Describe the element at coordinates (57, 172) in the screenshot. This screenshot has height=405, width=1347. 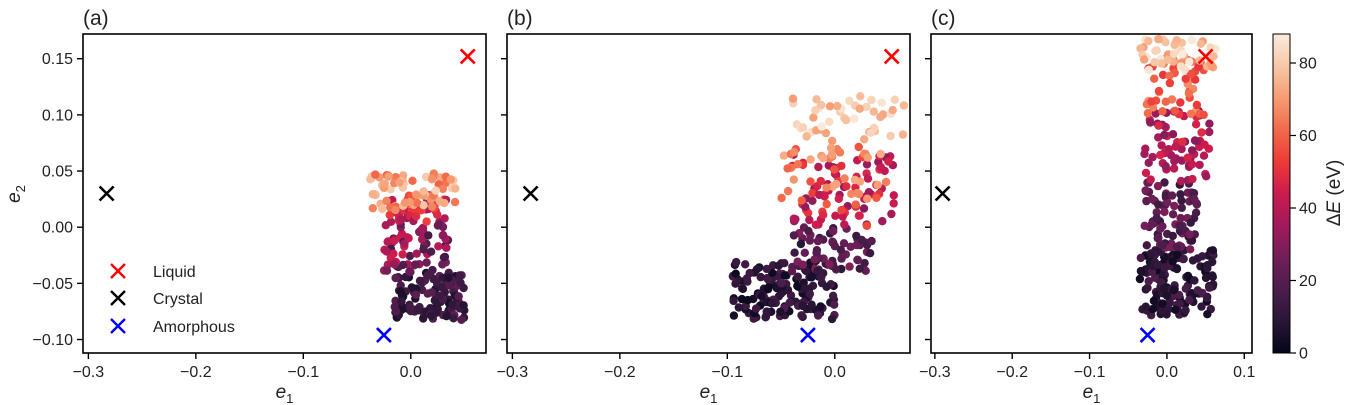
I see `y-tick-label: 0.05` at that location.